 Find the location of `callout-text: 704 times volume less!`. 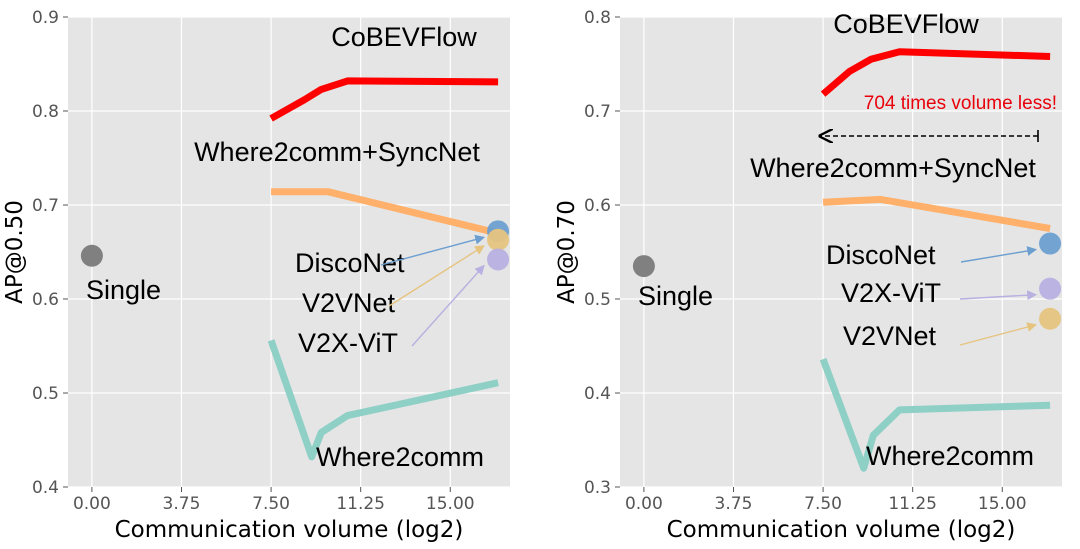

callout-text: 704 times volume less! is located at coordinates (960, 103).